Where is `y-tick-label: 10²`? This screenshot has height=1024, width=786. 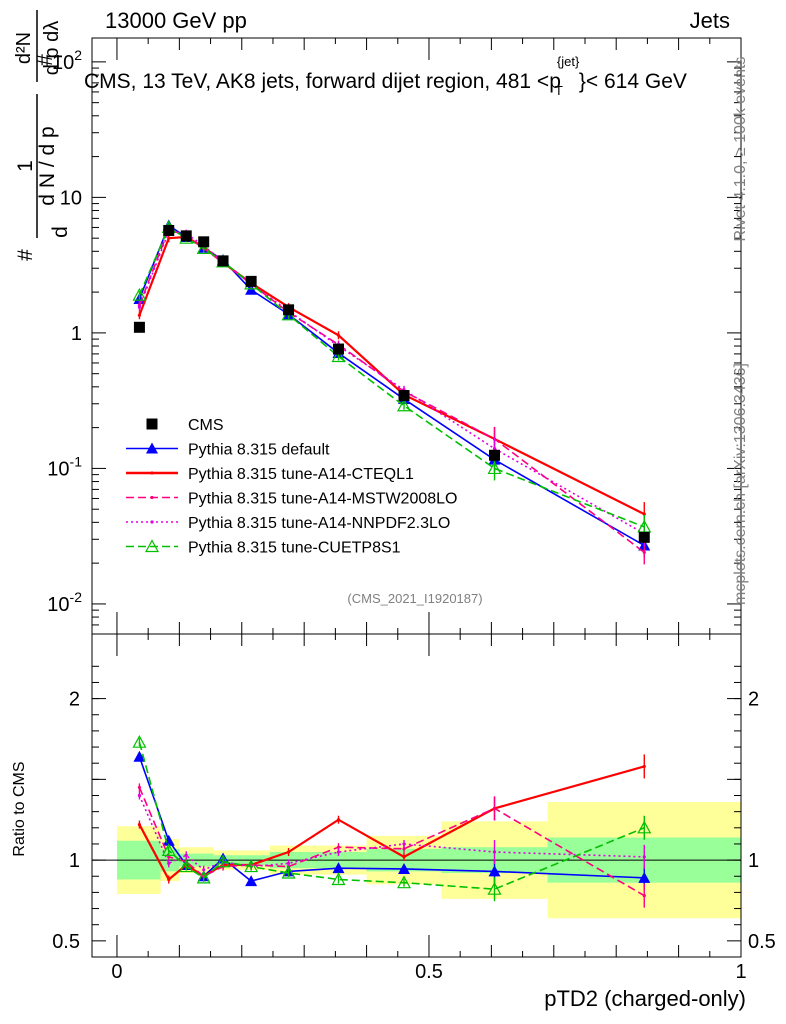
y-tick-label: 10² is located at coordinates (67, 60).